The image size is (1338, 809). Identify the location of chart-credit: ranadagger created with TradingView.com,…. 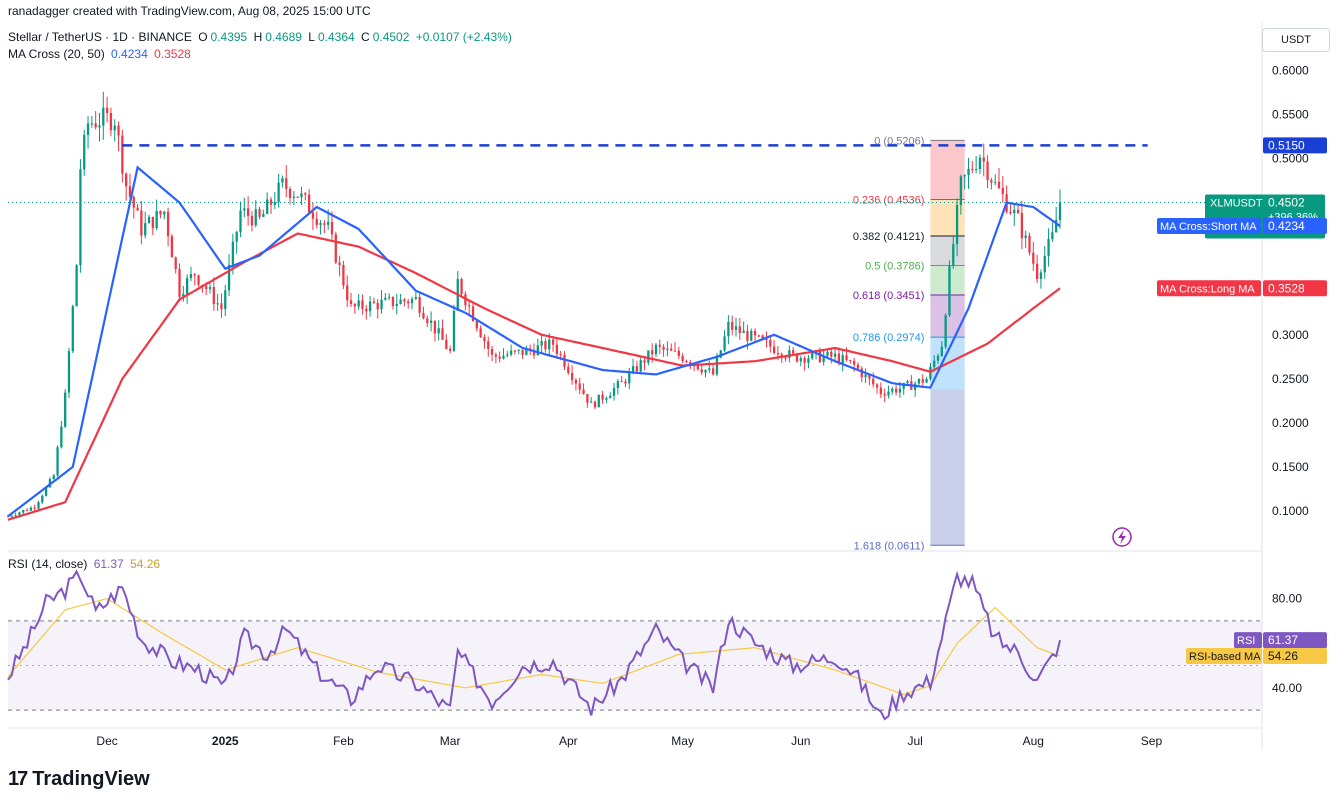
(189, 11).